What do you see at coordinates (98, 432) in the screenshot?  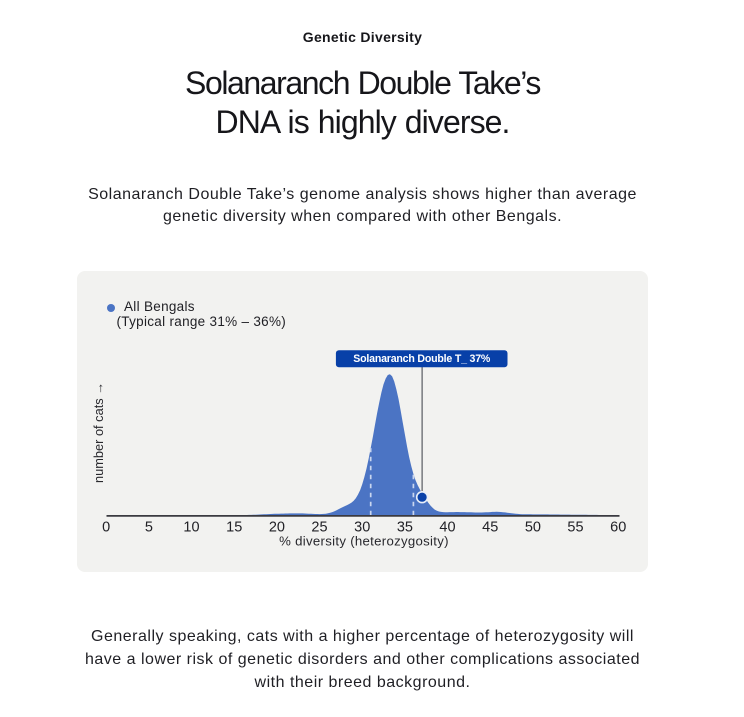 I see `svg-text: number of cats →` at bounding box center [98, 432].